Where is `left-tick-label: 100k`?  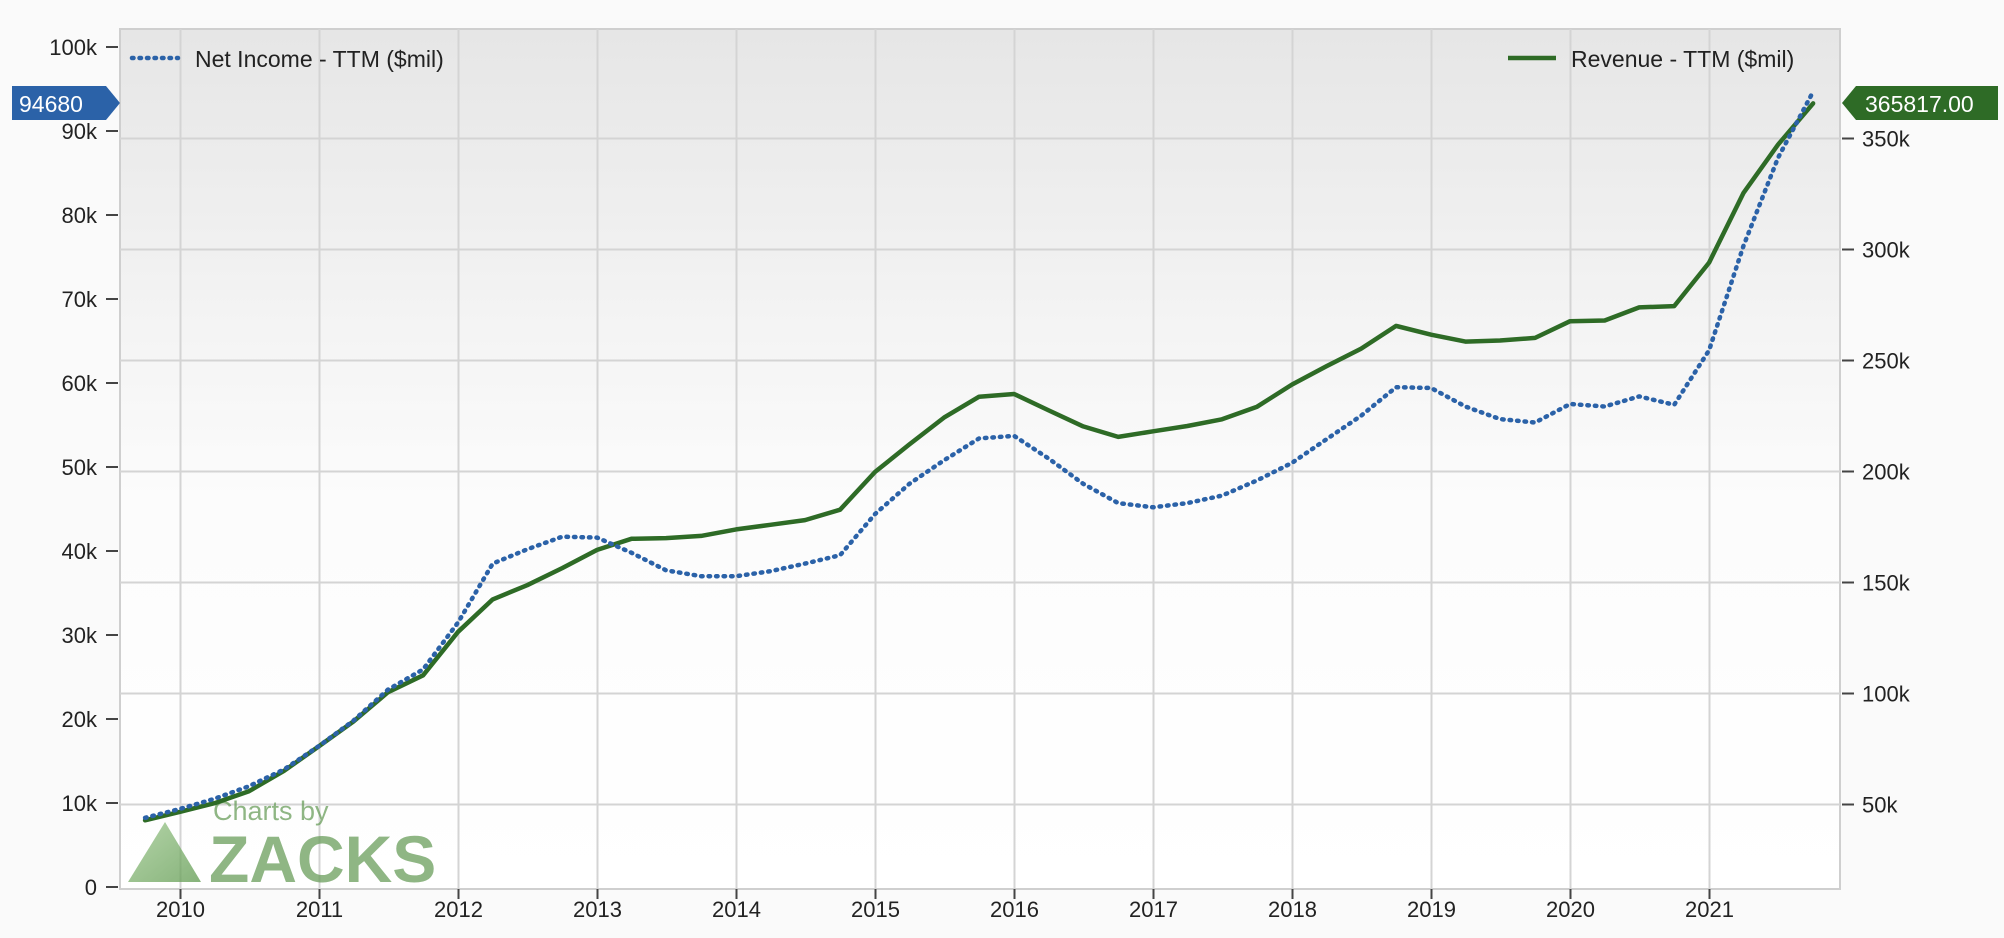
left-tick-label: 100k is located at coordinates (73, 47).